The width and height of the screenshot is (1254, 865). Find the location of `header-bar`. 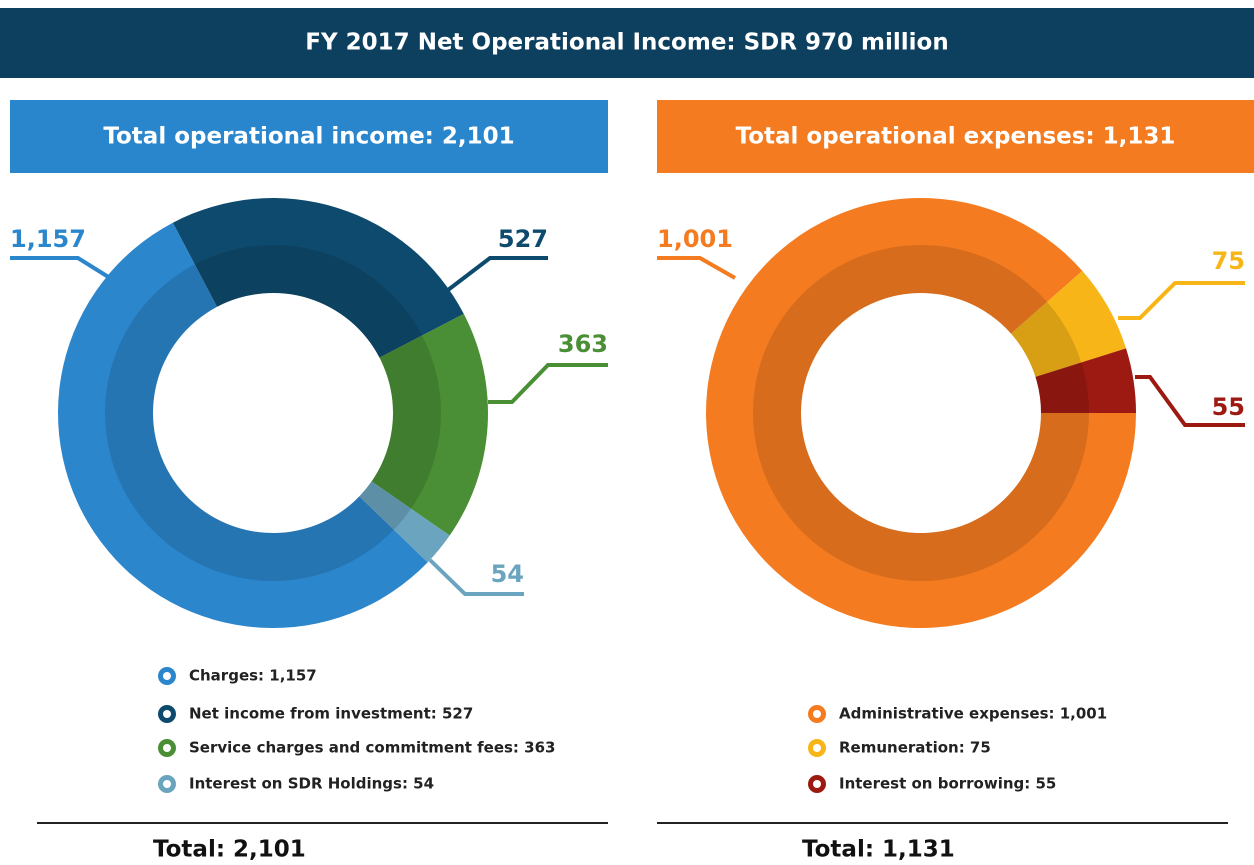

header-bar is located at coordinates (627, 43).